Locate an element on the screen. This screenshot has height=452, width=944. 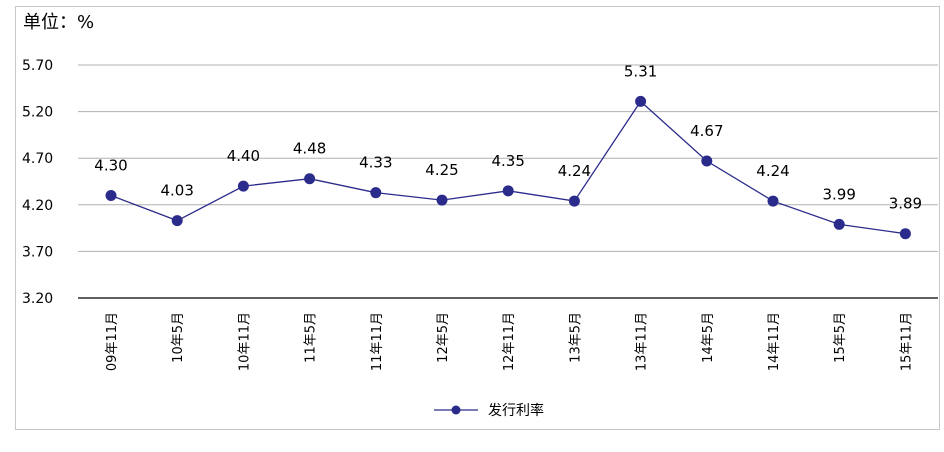
x-tick-label: 10年11月 is located at coordinates (244, 341).